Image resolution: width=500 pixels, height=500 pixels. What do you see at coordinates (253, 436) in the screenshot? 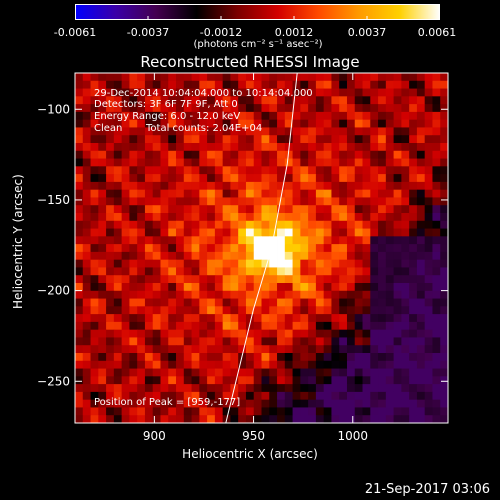
I see `x-tick-label: 950` at bounding box center [253, 436].